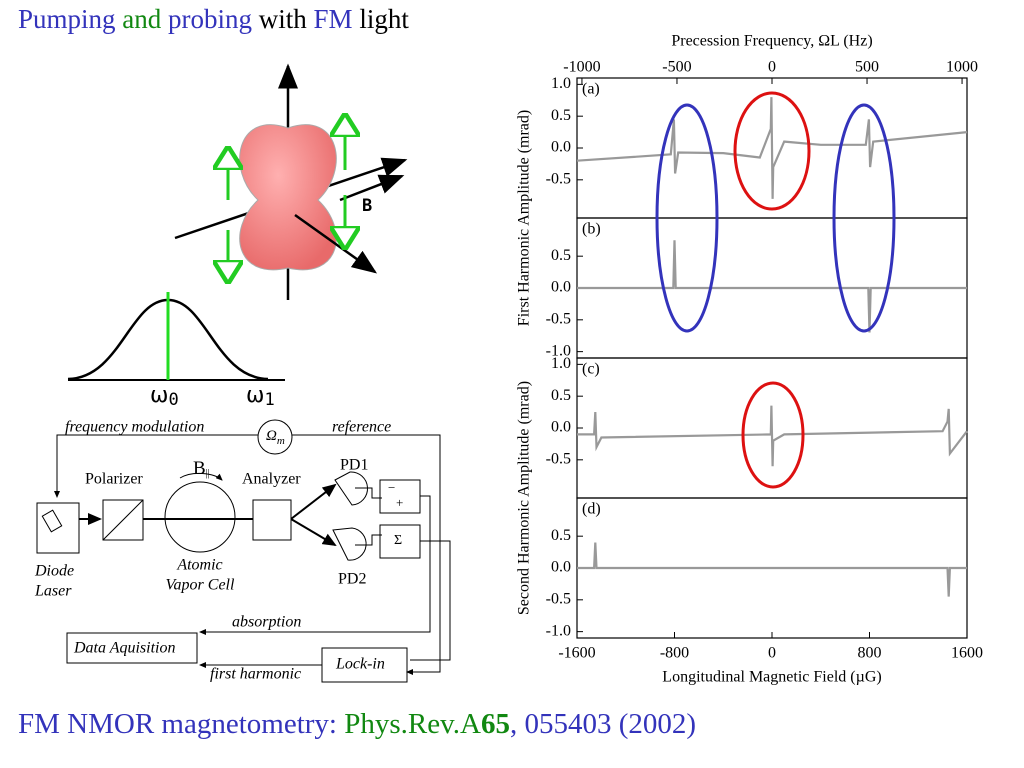  I want to click on omega1-symbol: ω, so click(255, 395).